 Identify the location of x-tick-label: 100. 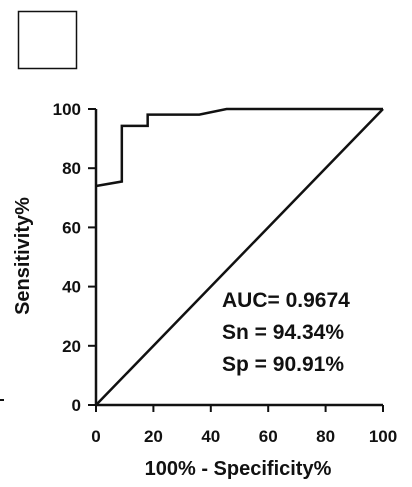
(383, 436).